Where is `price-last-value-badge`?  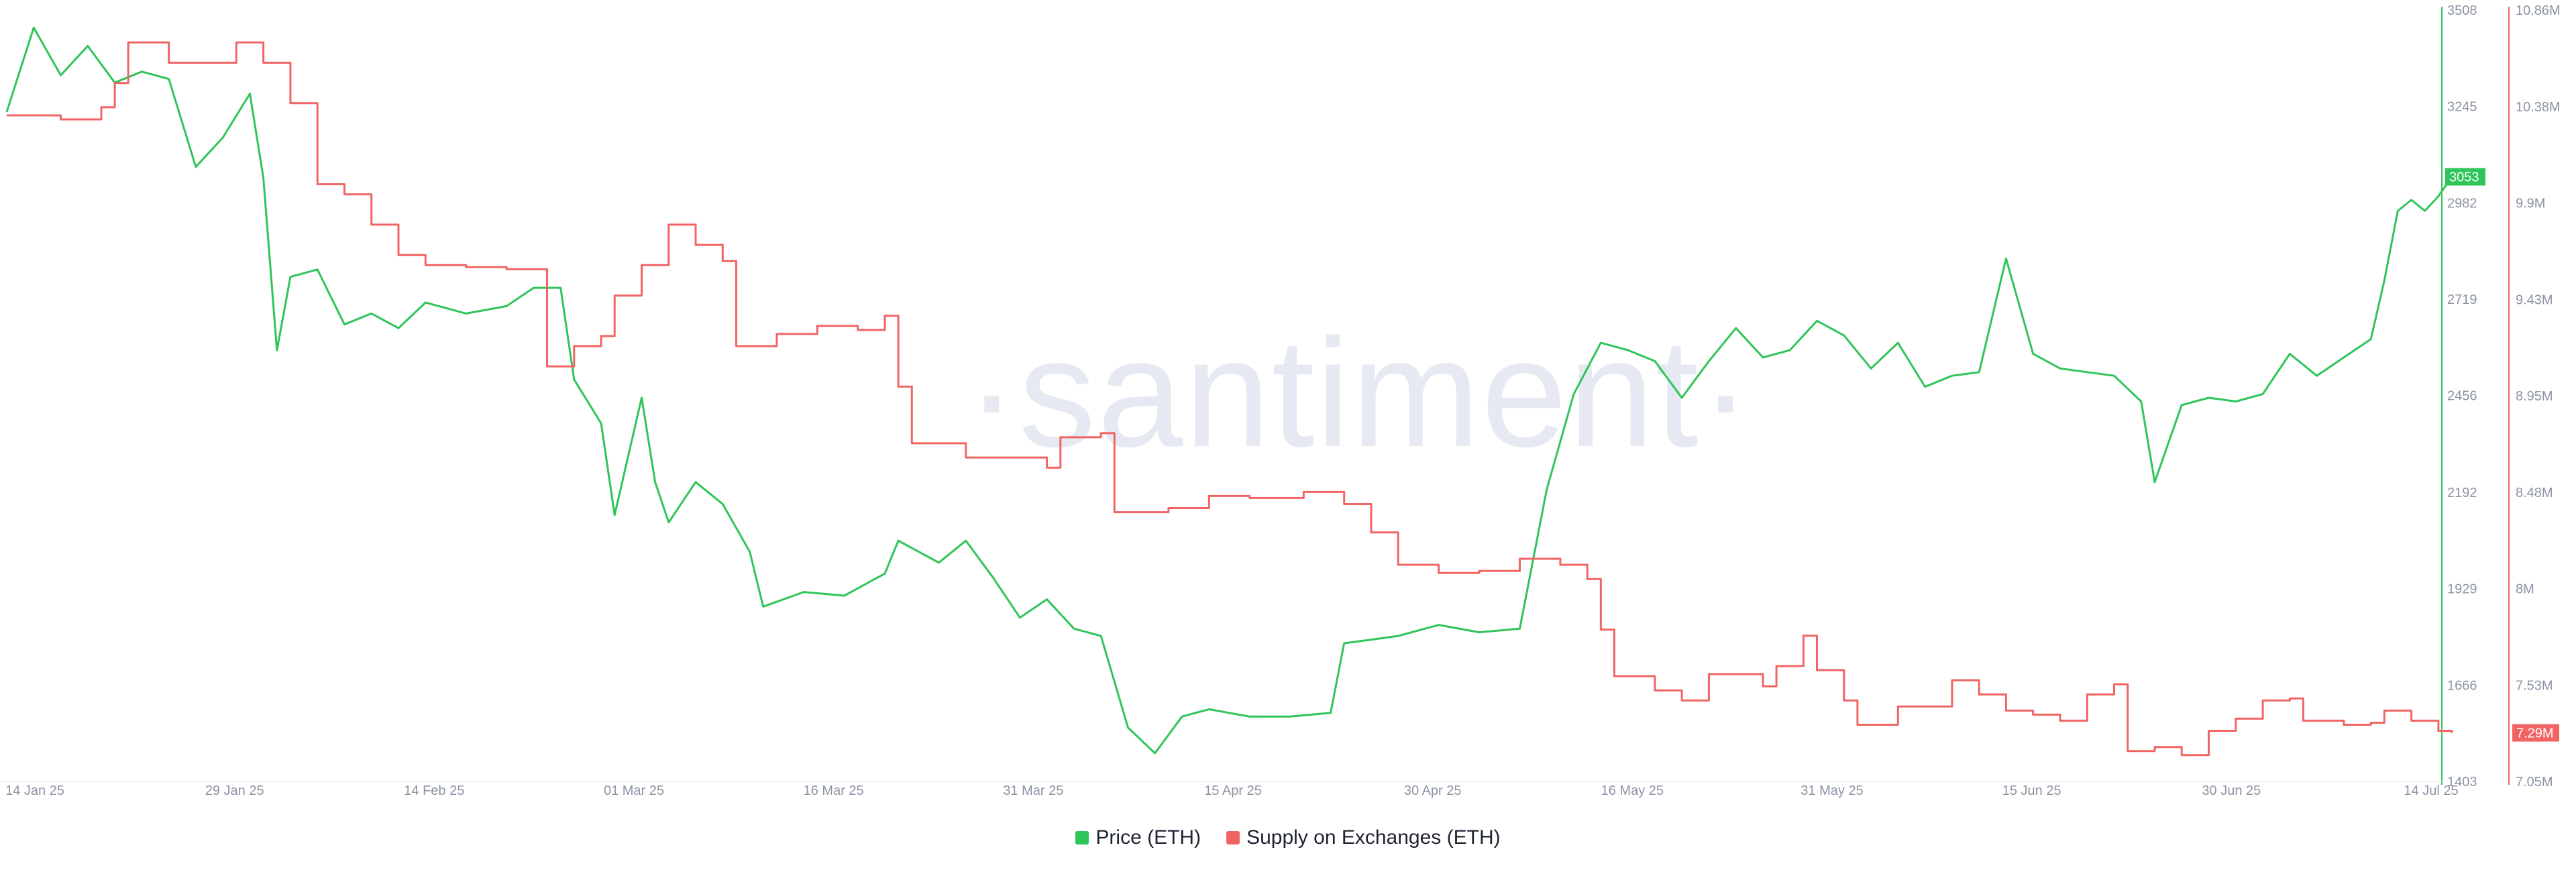
price-last-value-badge is located at coordinates (2465, 177).